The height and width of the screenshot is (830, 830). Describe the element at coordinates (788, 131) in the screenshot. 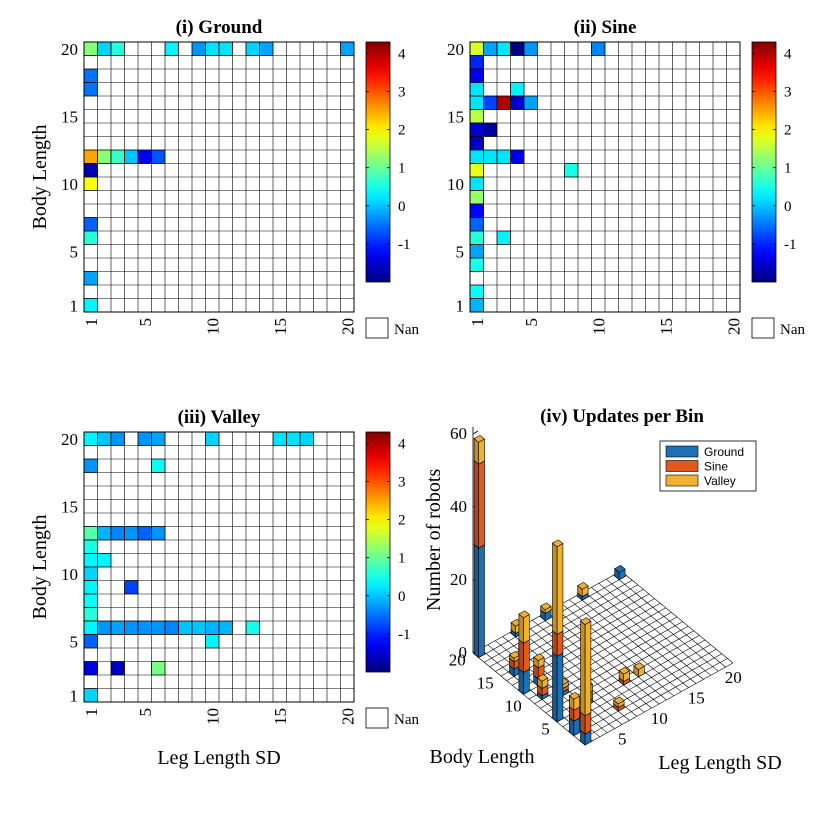

I see `colorbar-tick-label: 2` at that location.